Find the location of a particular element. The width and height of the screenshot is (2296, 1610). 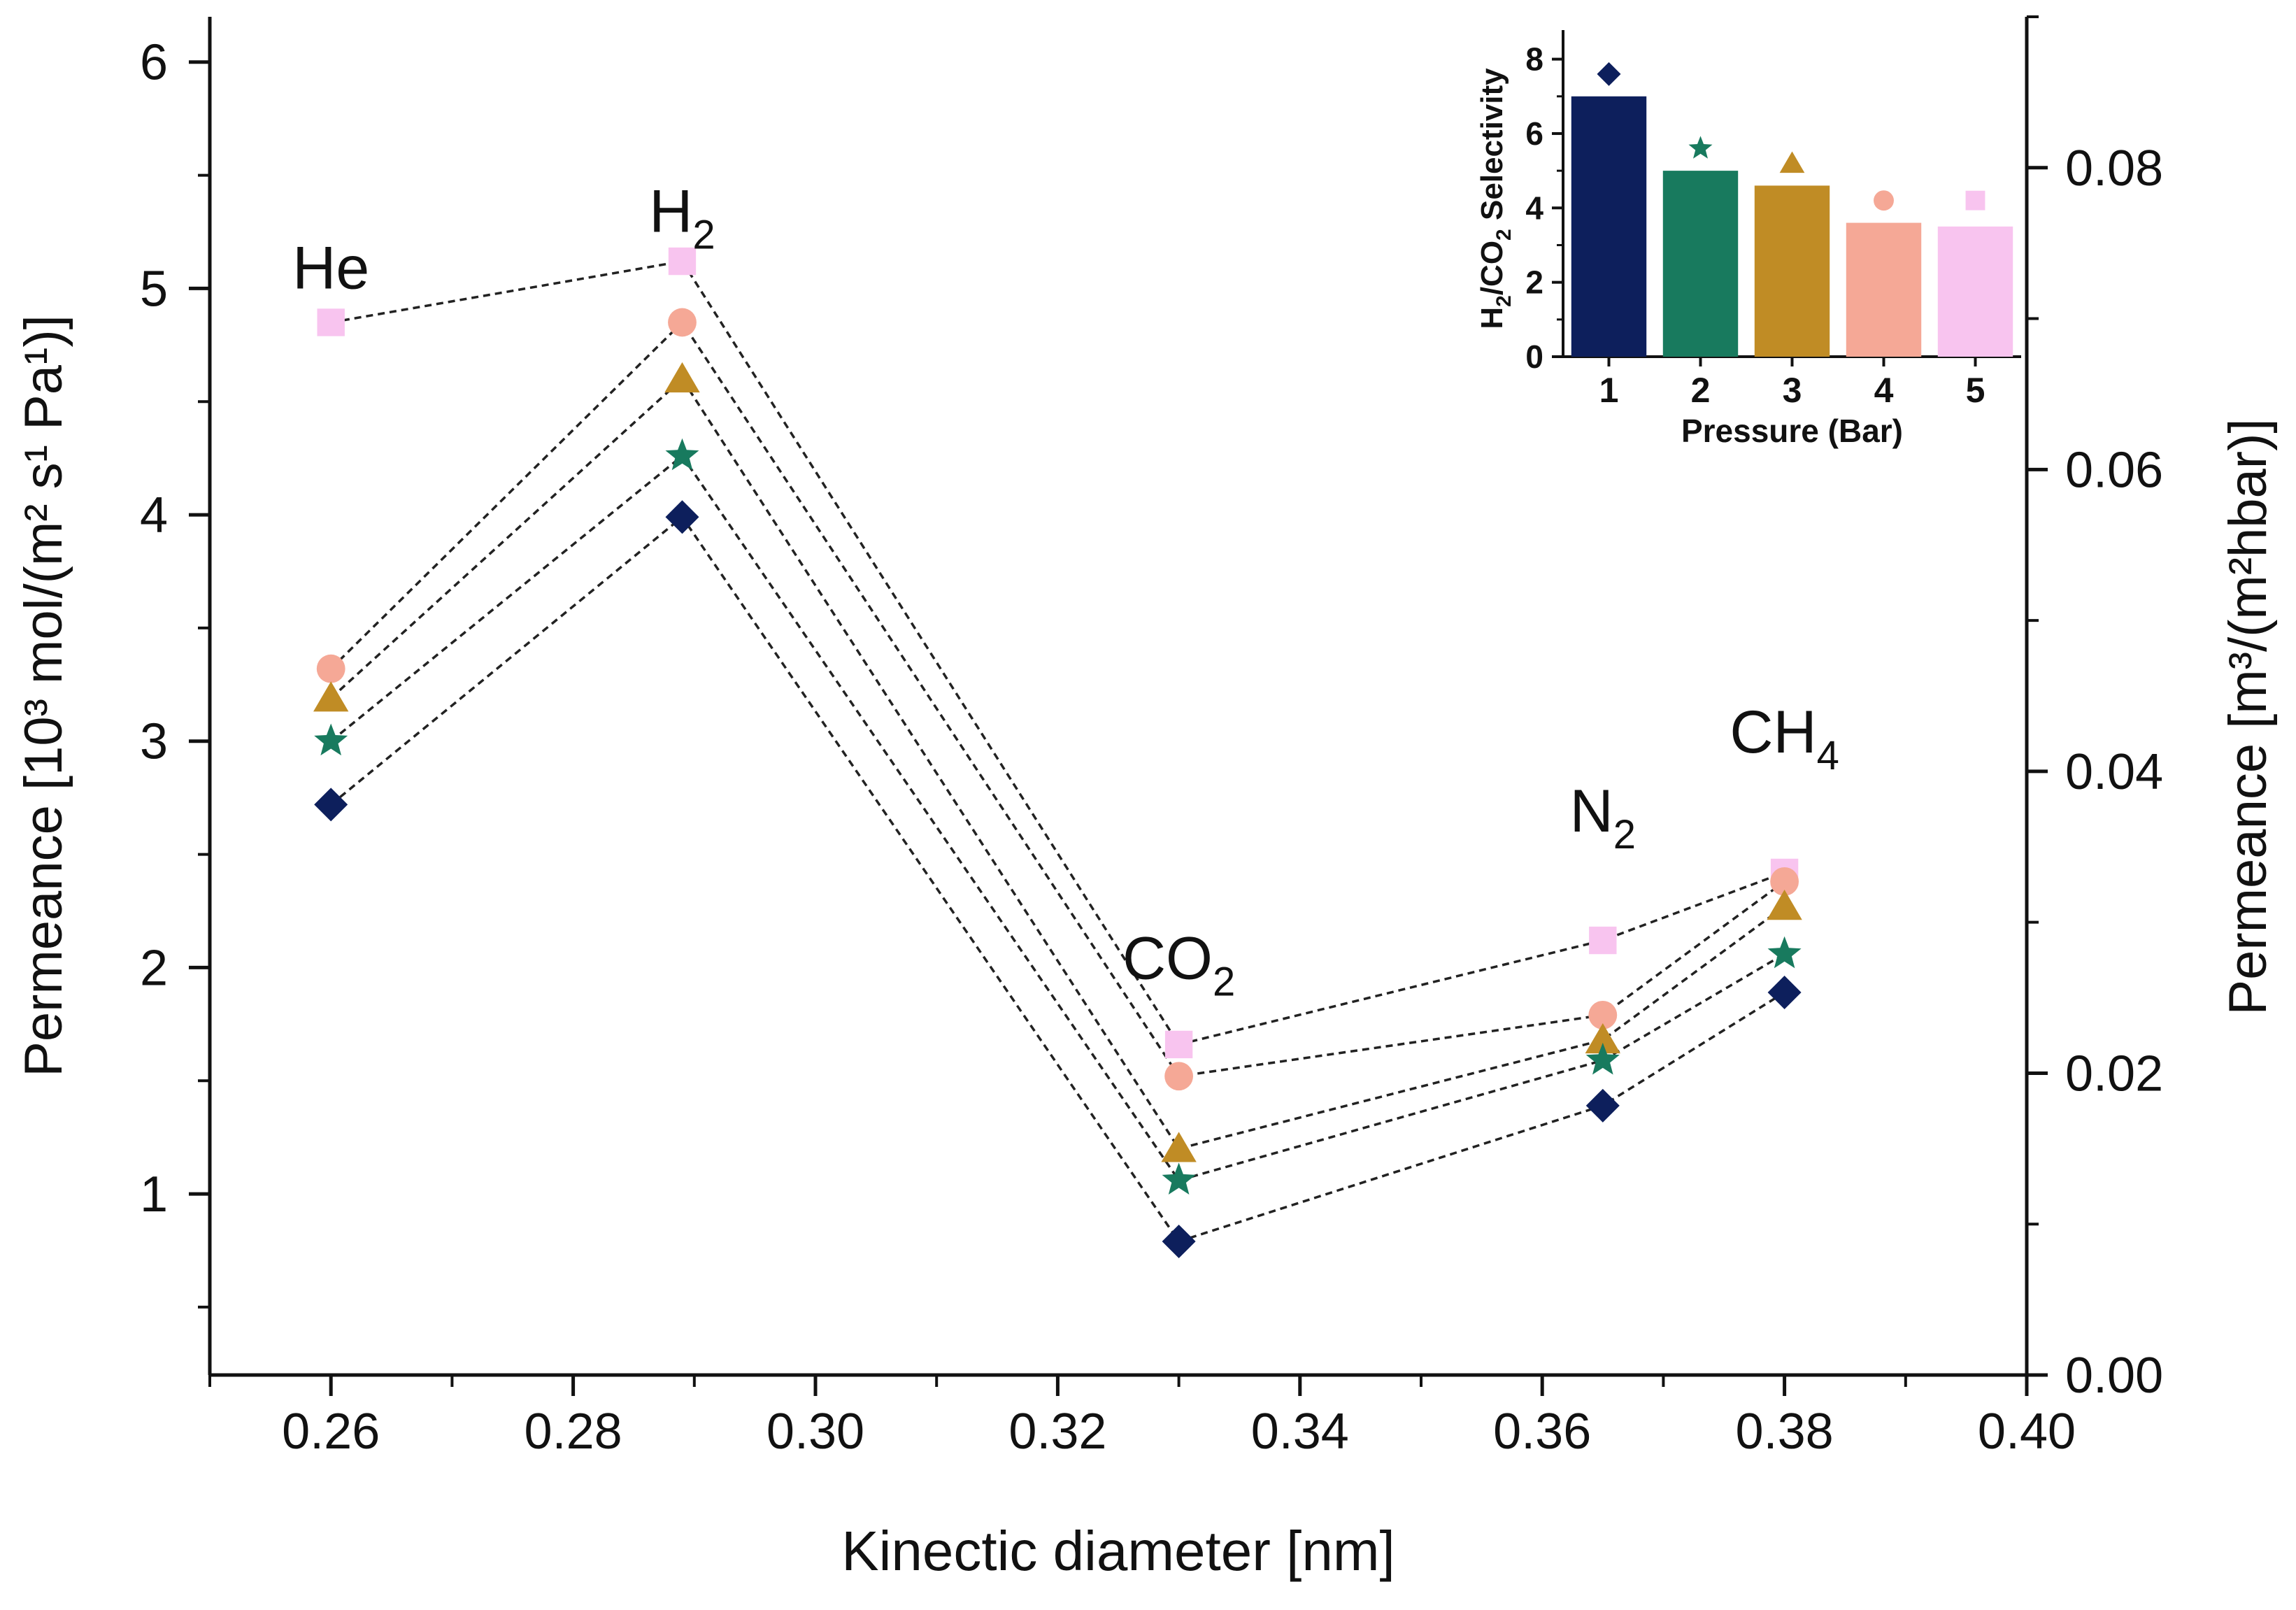

inset-x-tick-label: 2 is located at coordinates (1701, 390).